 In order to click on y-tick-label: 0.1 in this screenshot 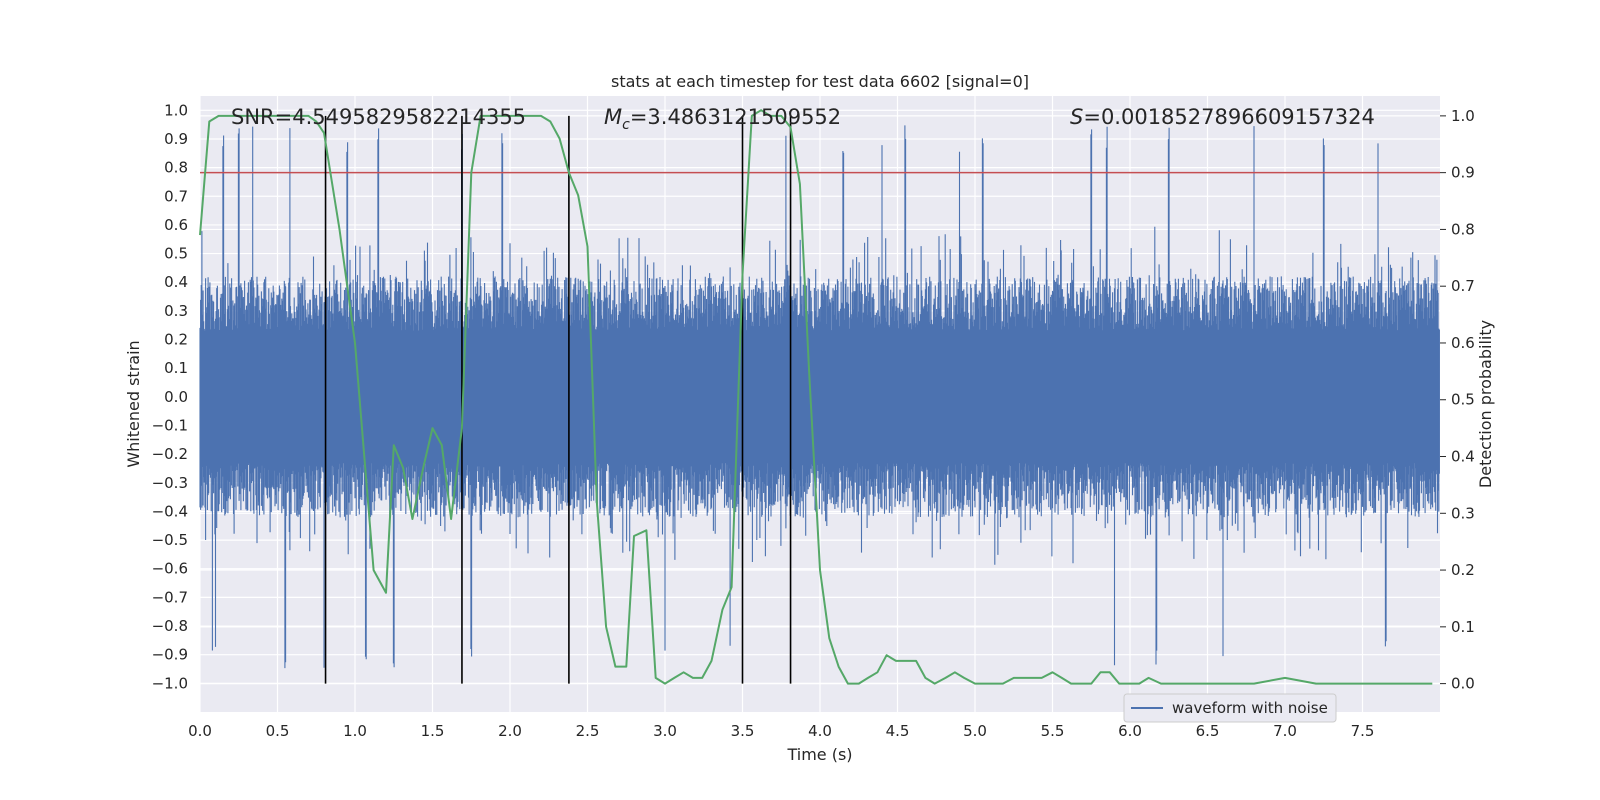, I will do `click(176, 368)`.